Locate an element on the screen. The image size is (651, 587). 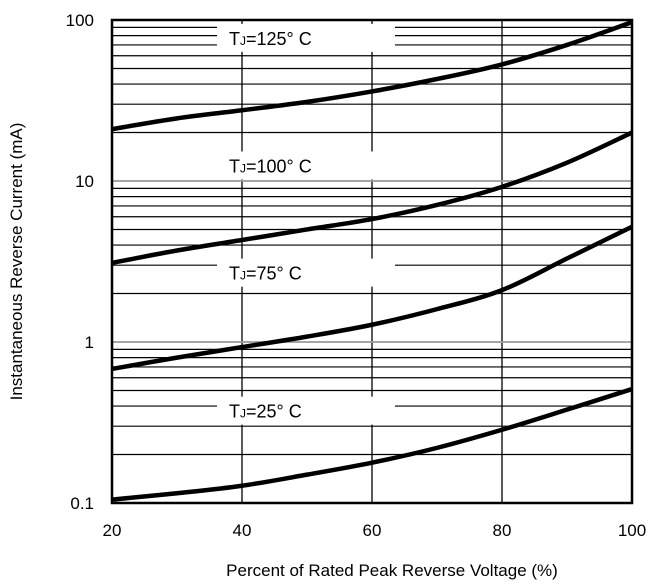
series-label: TJ=75° C is located at coordinates (265, 274).